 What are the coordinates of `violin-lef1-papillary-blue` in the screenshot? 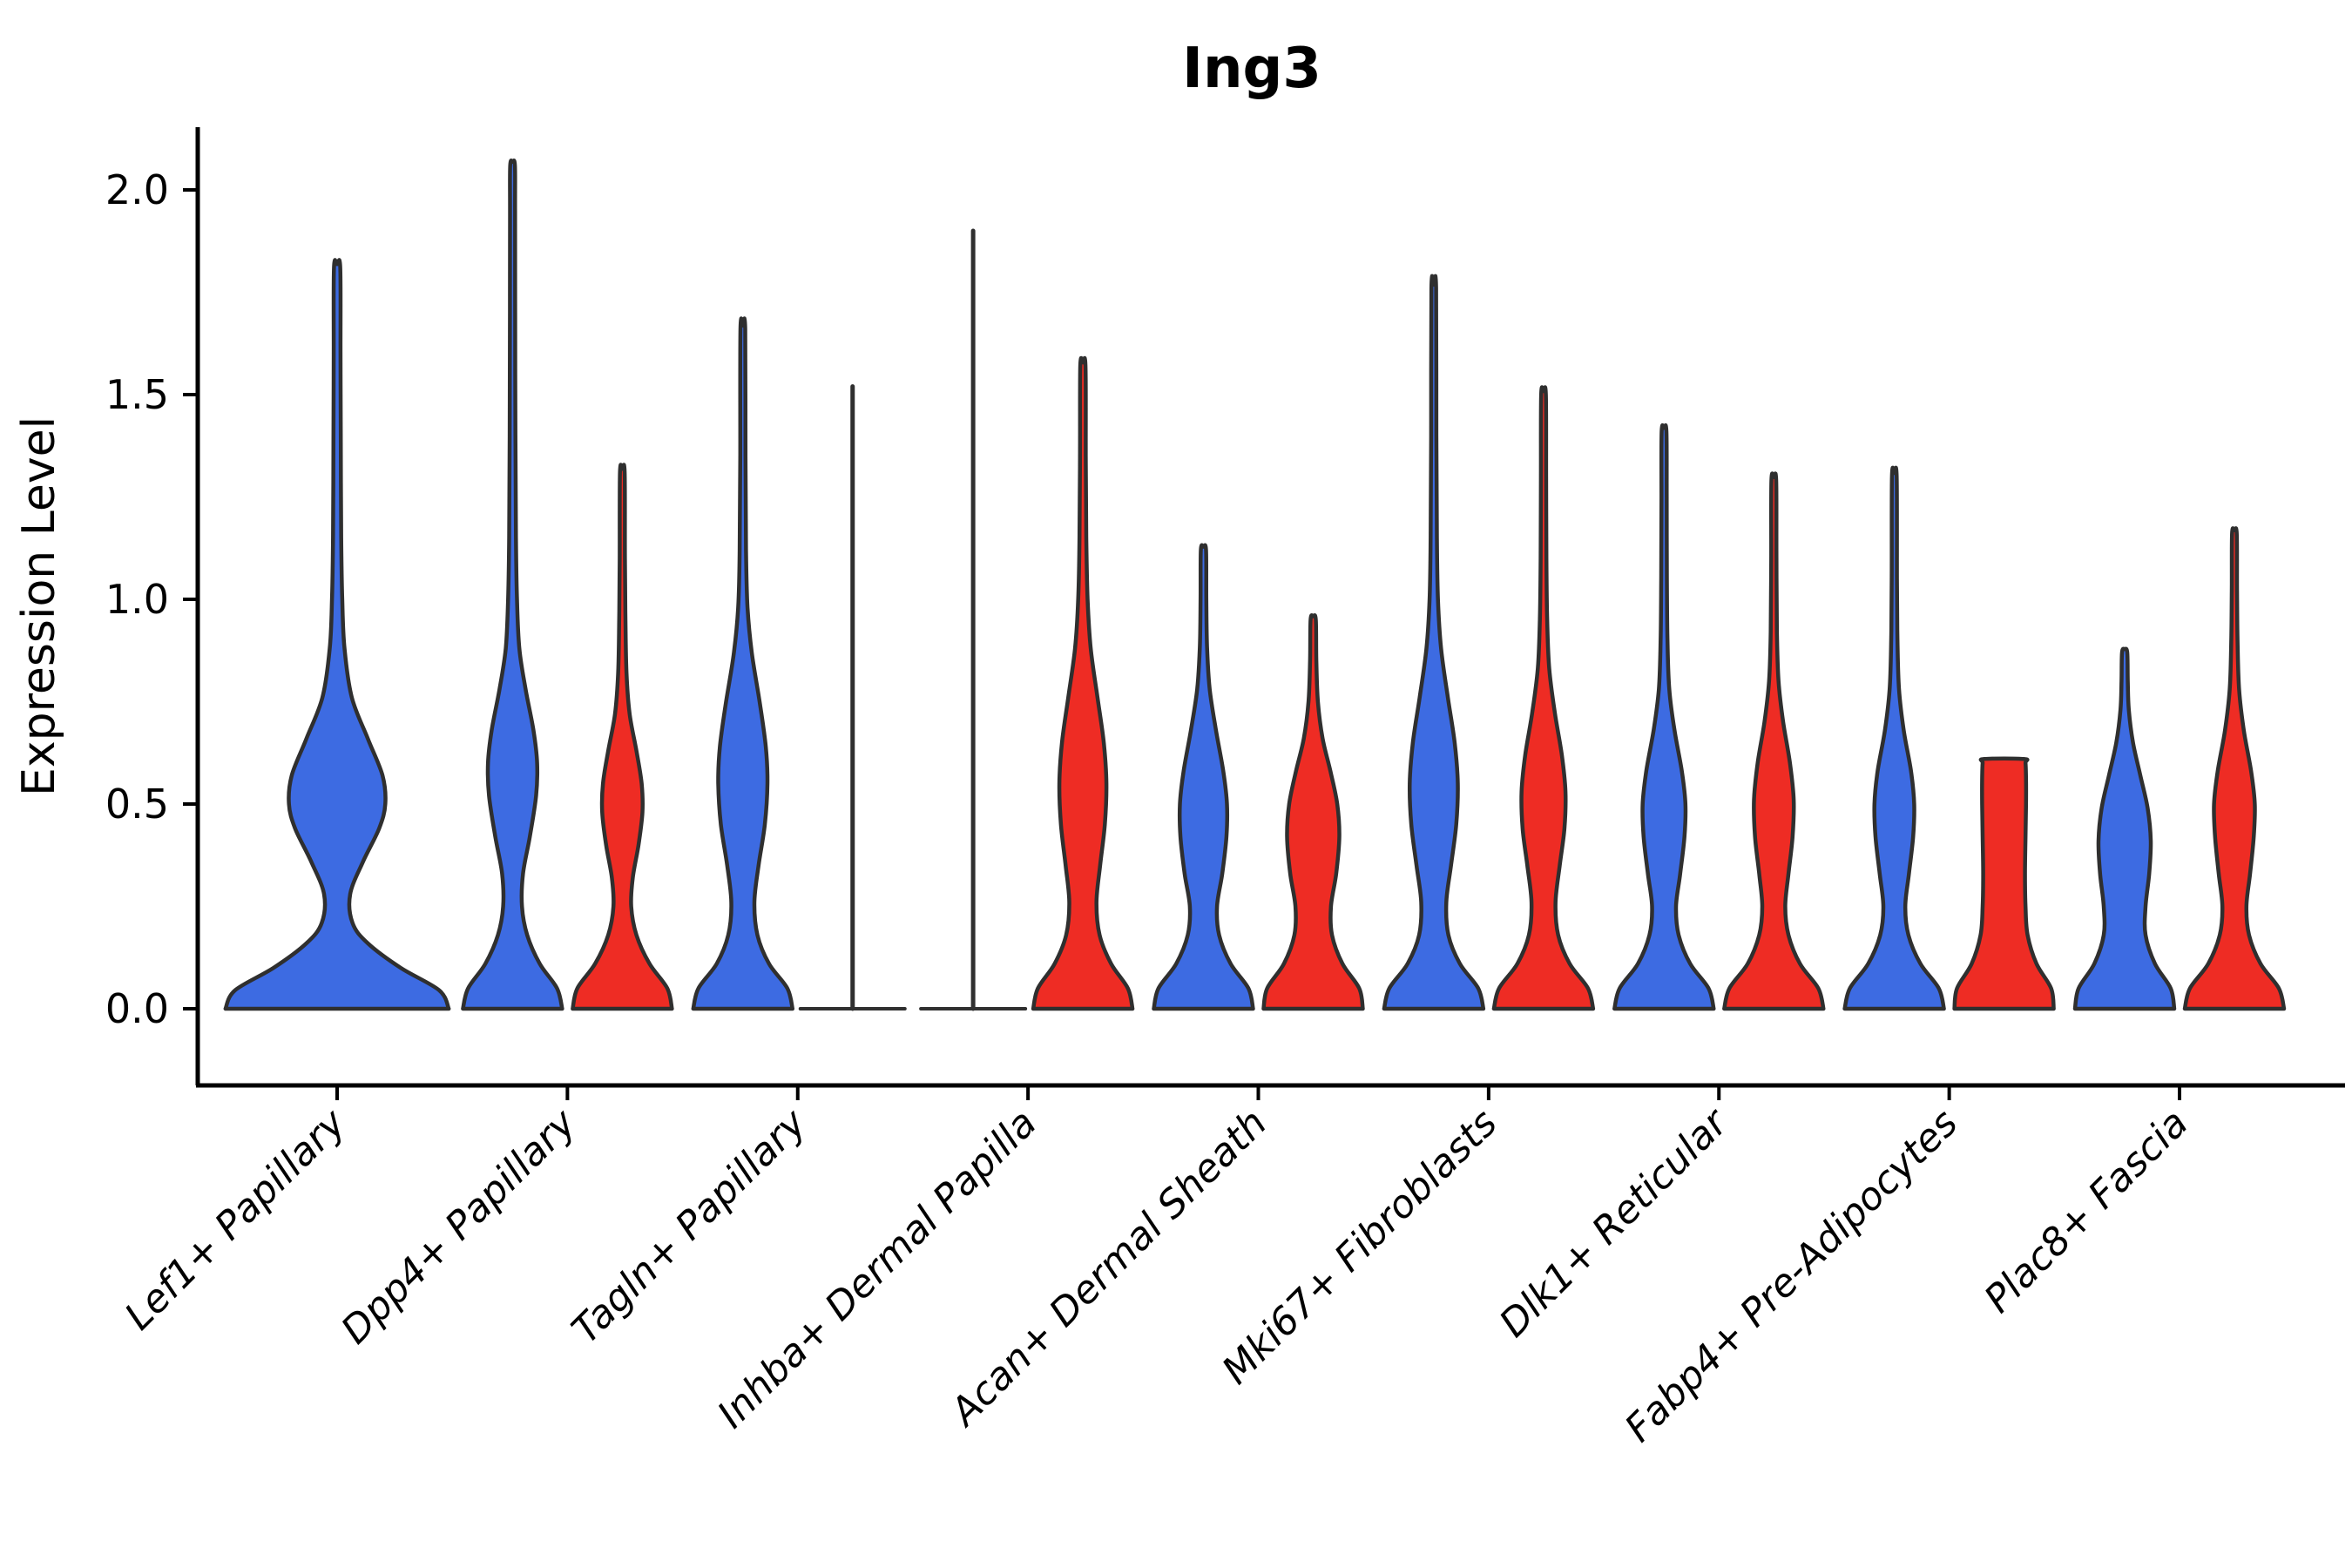 It's located at (337, 634).